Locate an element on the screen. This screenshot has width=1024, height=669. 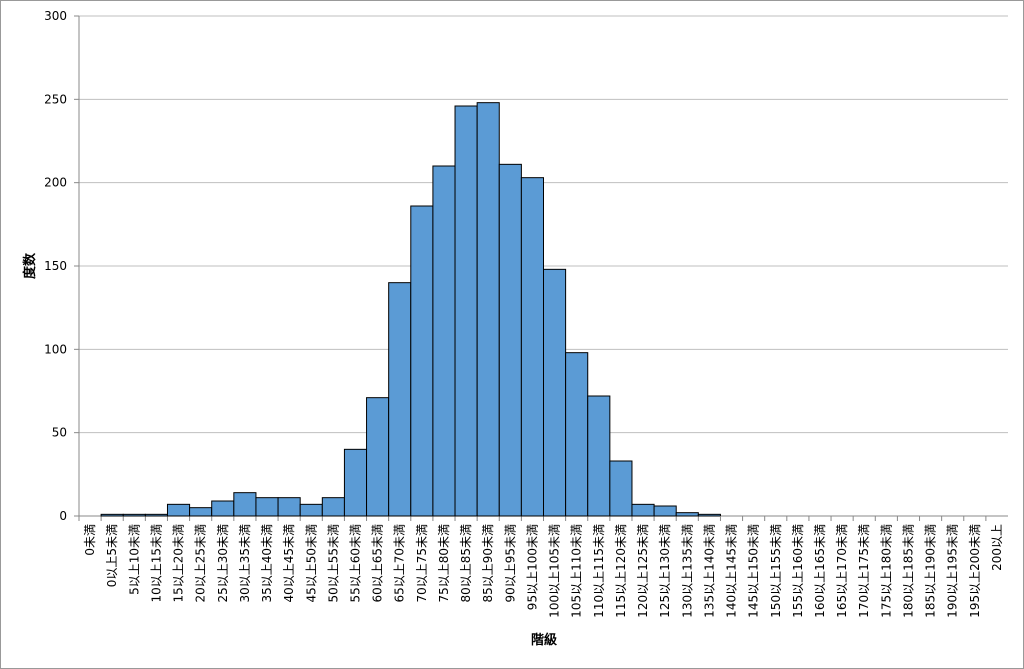
x-tick-label: 65以上70未満 is located at coordinates (400, 563).